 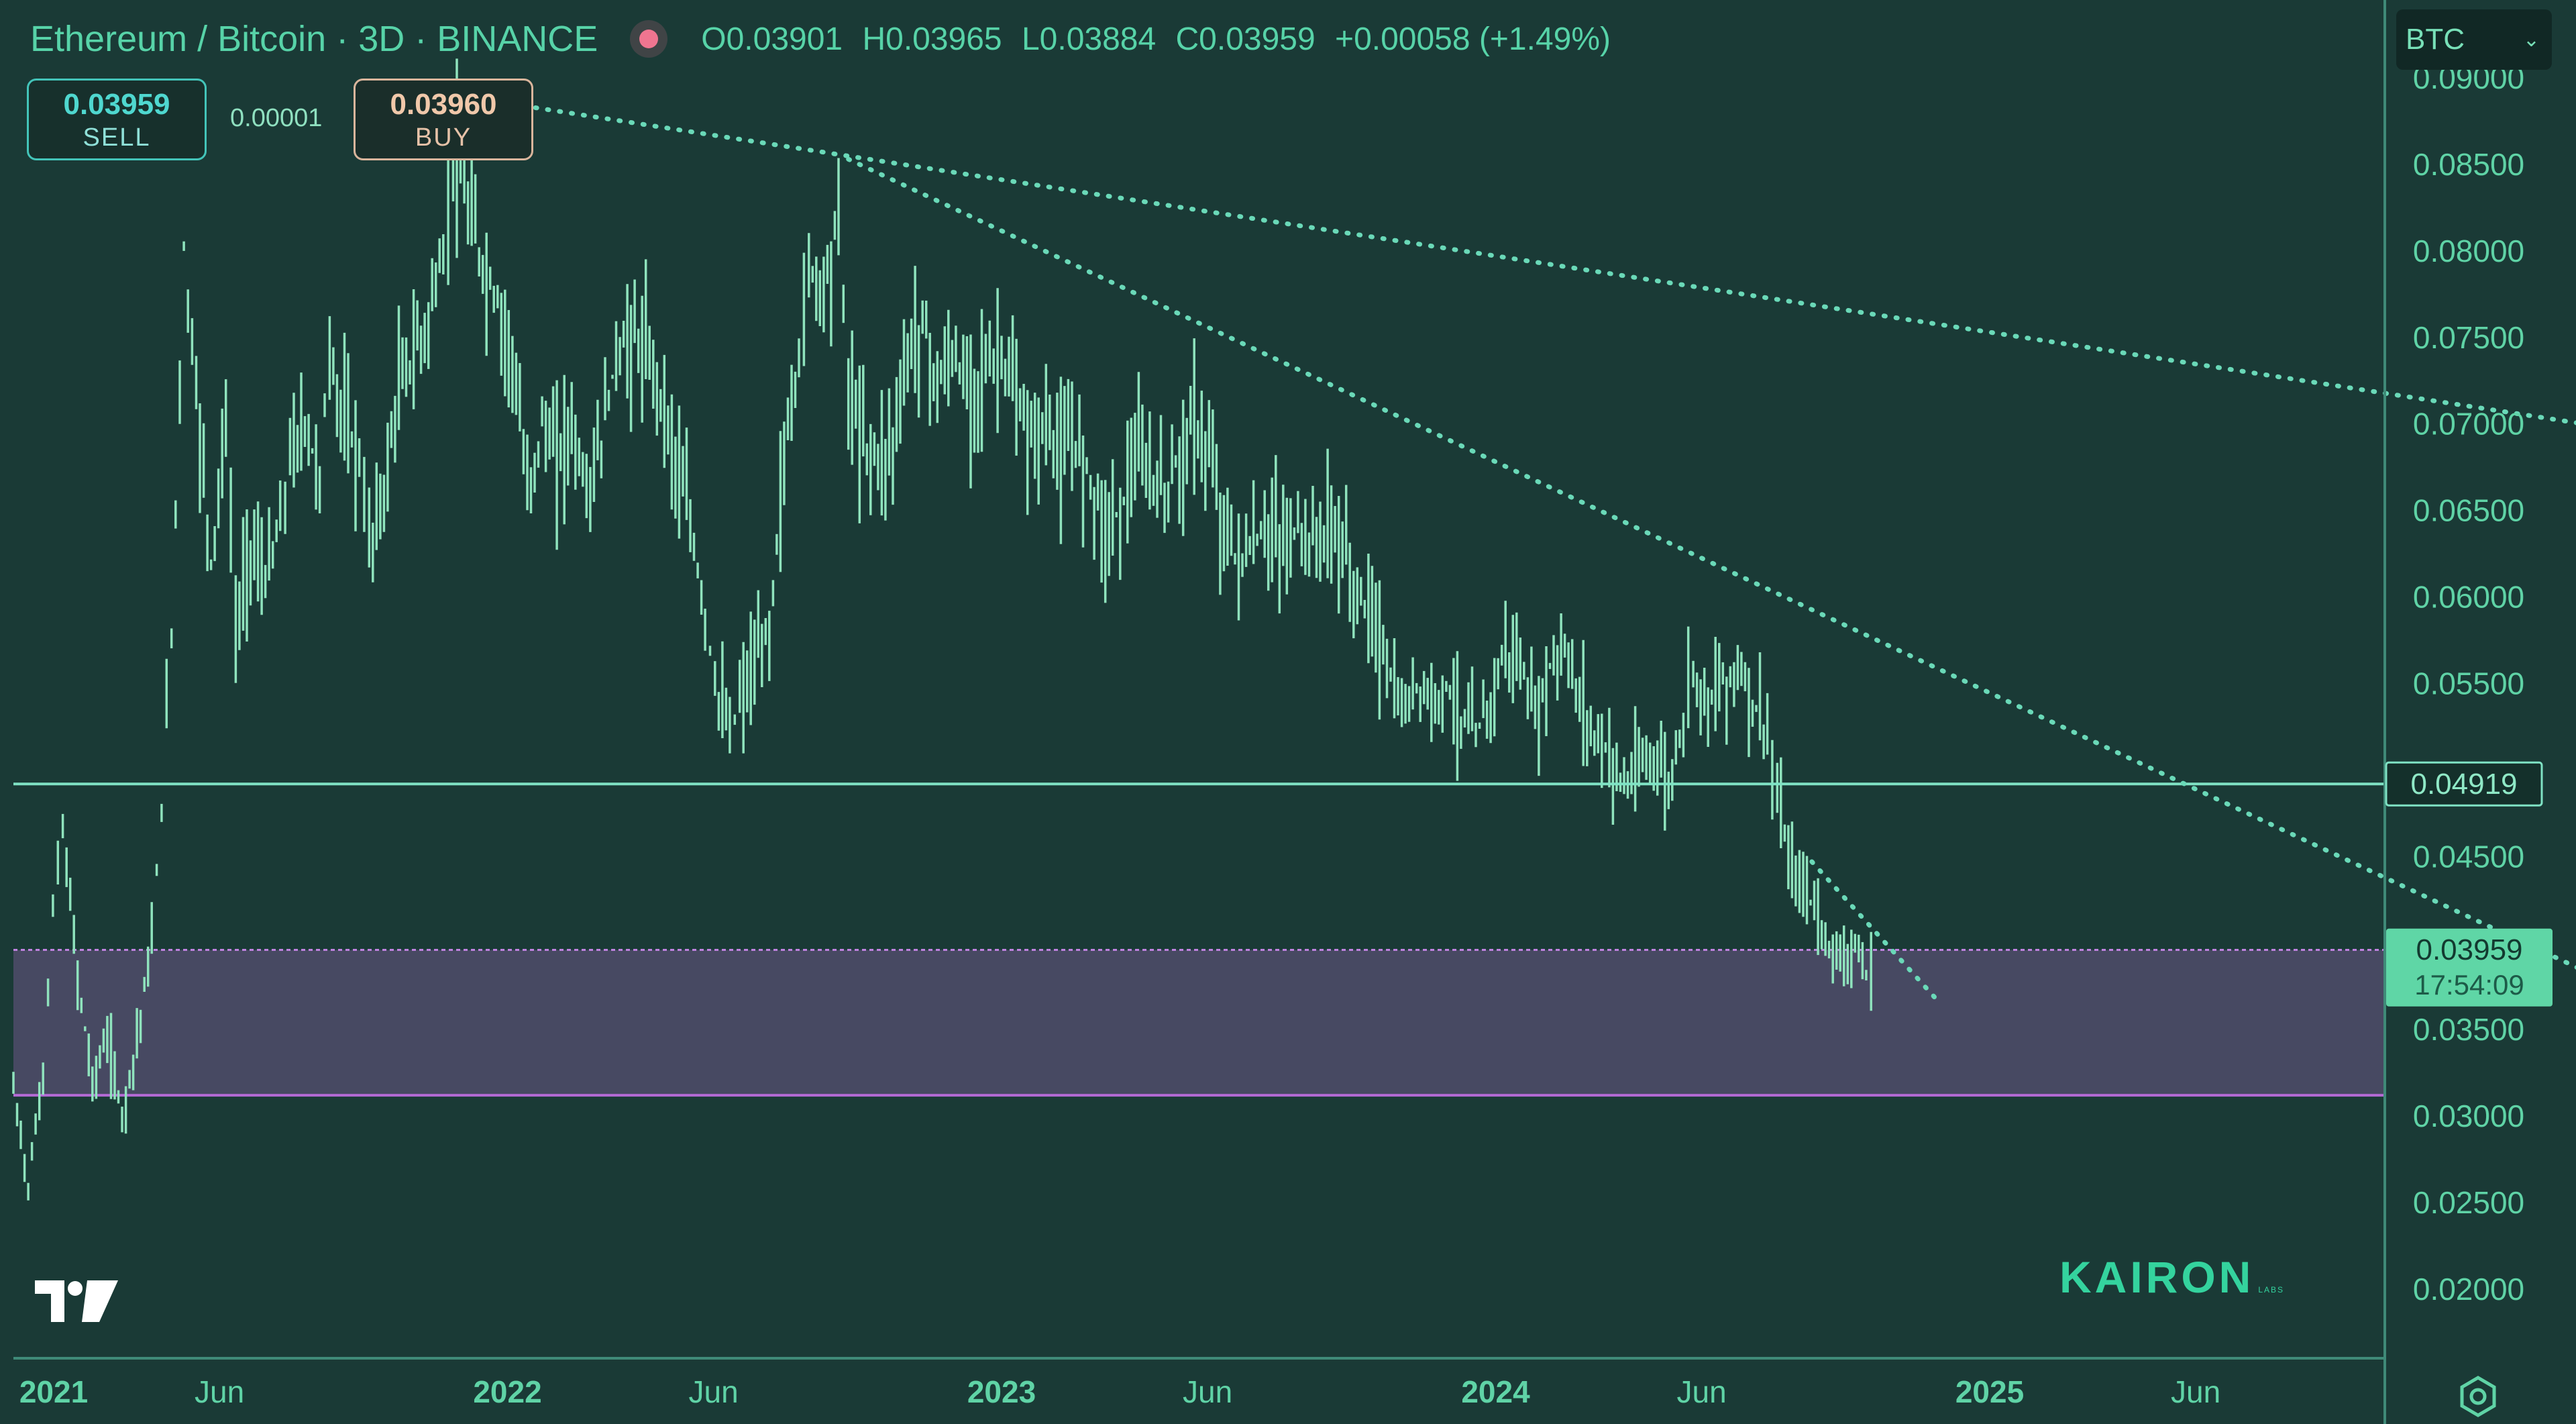 What do you see at coordinates (2468, 510) in the screenshot?
I see `price-tick-5: 0.06500` at bounding box center [2468, 510].